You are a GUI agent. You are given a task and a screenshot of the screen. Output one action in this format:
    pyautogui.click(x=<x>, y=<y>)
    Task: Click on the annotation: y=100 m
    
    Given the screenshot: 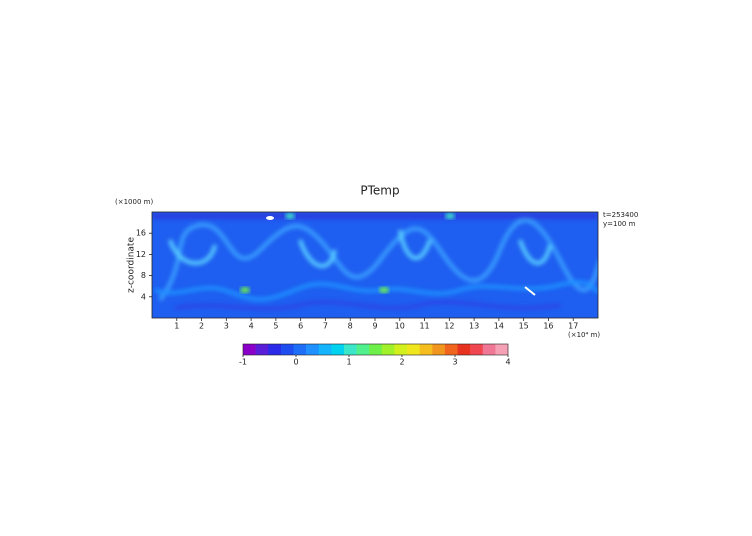 What is the action you would take?
    pyautogui.click(x=619, y=224)
    